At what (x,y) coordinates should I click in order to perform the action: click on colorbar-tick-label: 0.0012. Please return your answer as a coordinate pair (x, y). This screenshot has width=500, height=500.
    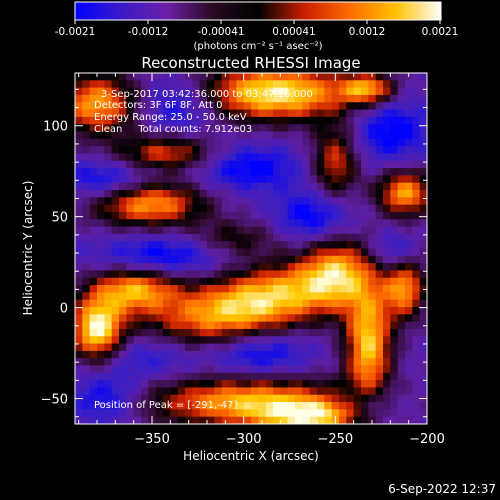
    Looking at the image, I should click on (367, 32).